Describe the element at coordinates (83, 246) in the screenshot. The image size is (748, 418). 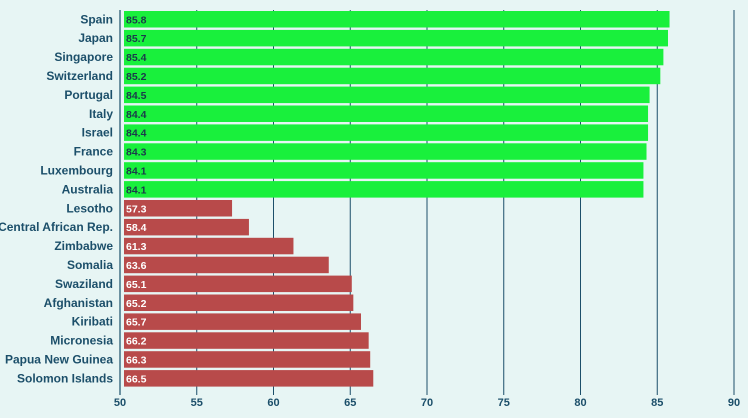
I see `category-label: Zimbabwe` at that location.